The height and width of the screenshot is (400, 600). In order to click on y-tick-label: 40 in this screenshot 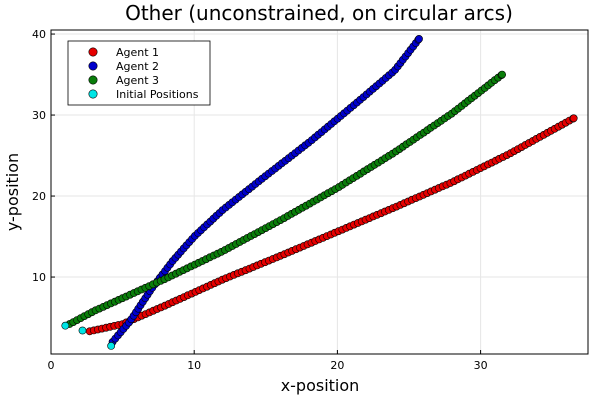, I will do `click(39, 34)`.